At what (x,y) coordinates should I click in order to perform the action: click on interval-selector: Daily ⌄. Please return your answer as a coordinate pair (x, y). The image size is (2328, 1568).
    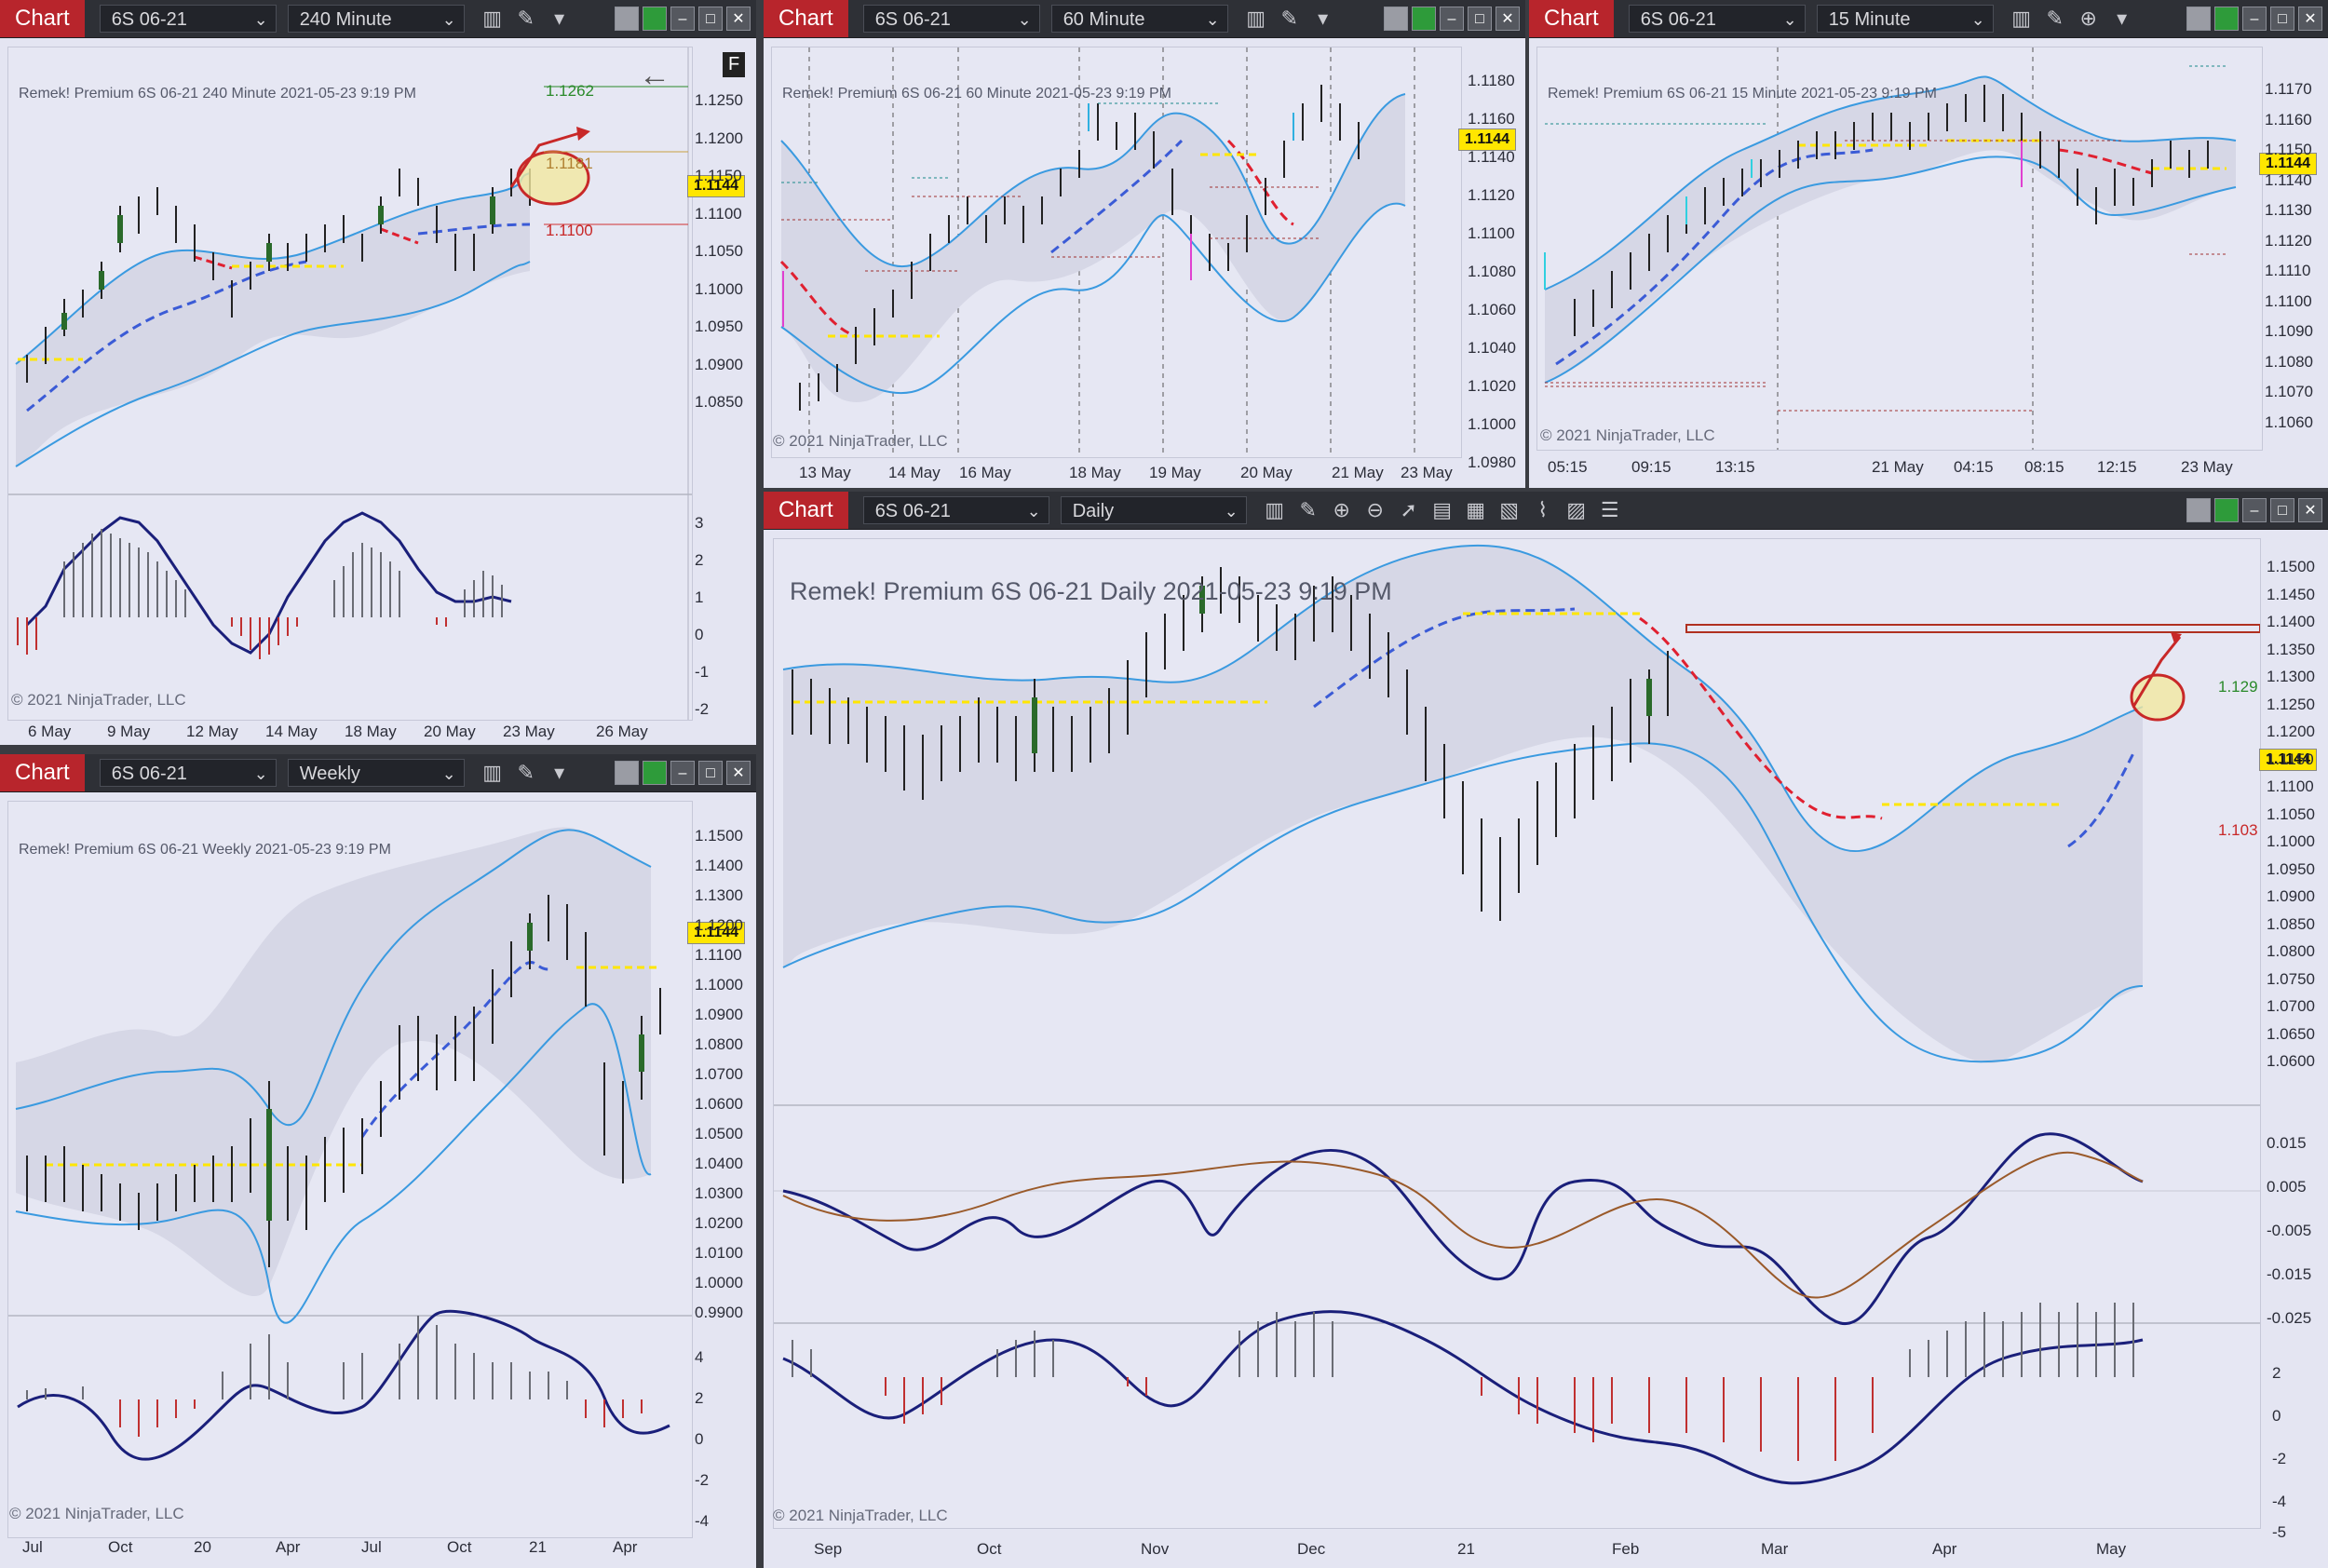
    Looking at the image, I should click on (1153, 510).